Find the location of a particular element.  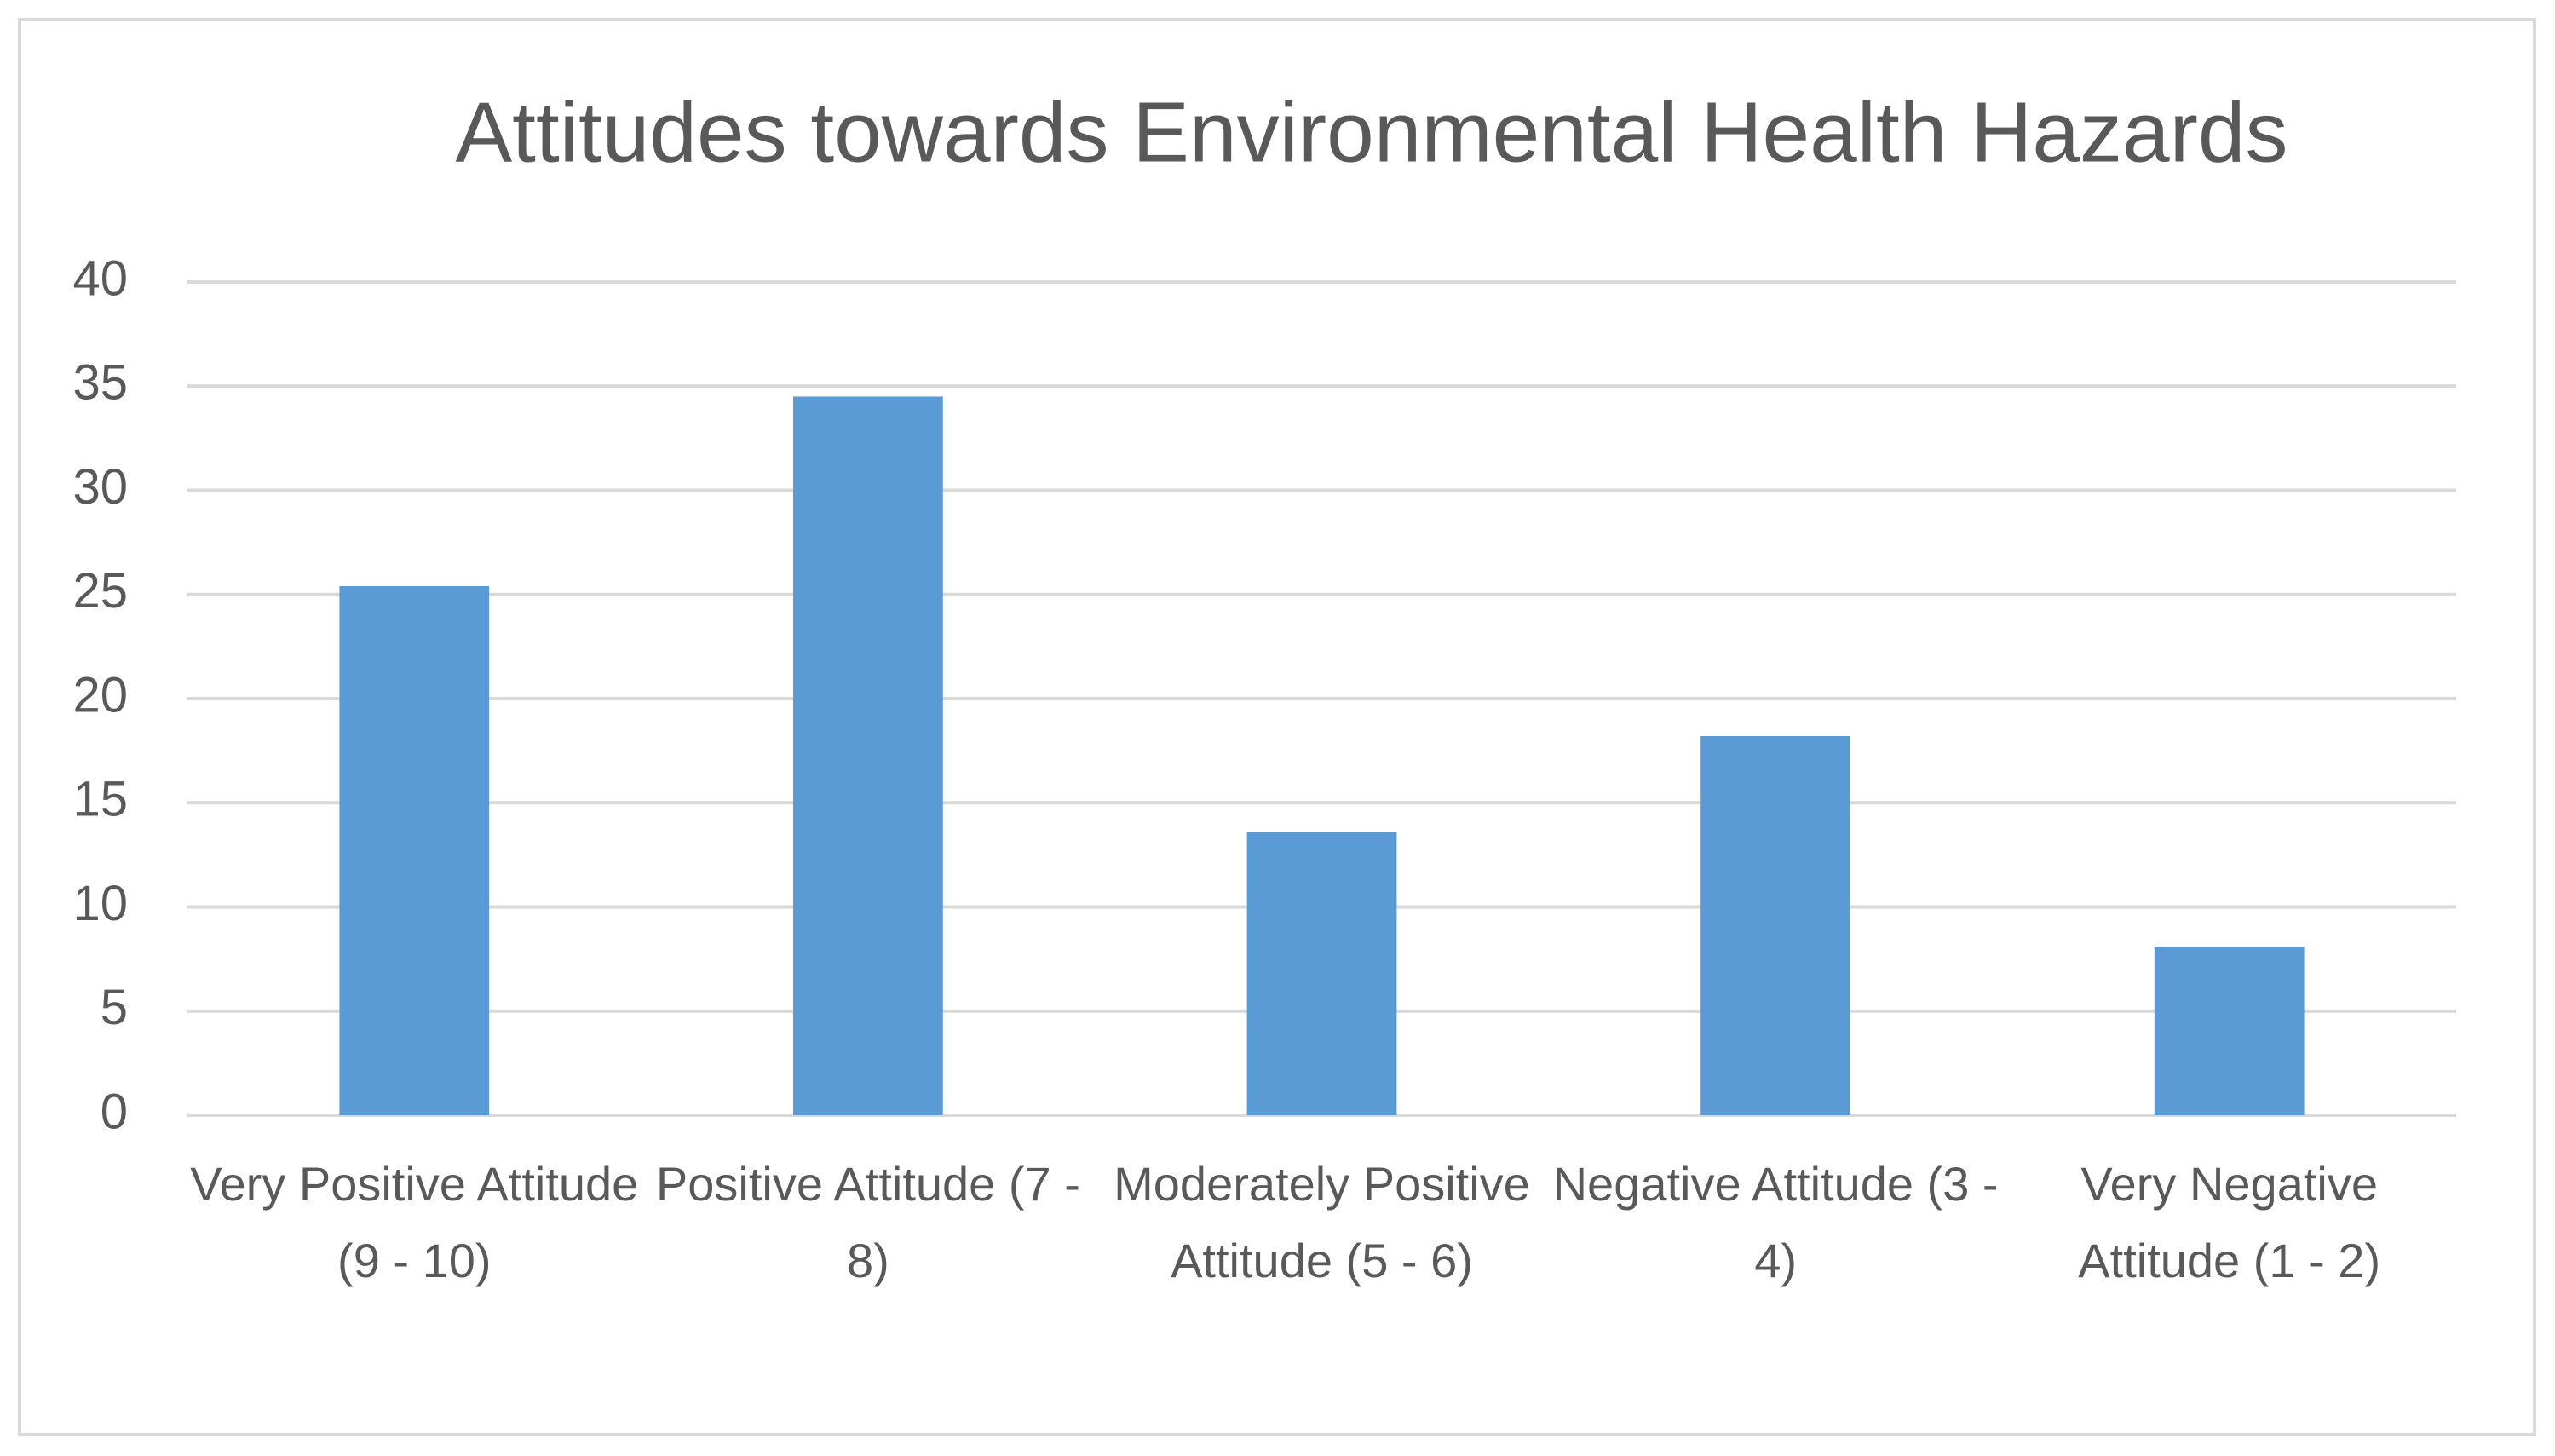

y-tick-label: 10 is located at coordinates (100, 904).